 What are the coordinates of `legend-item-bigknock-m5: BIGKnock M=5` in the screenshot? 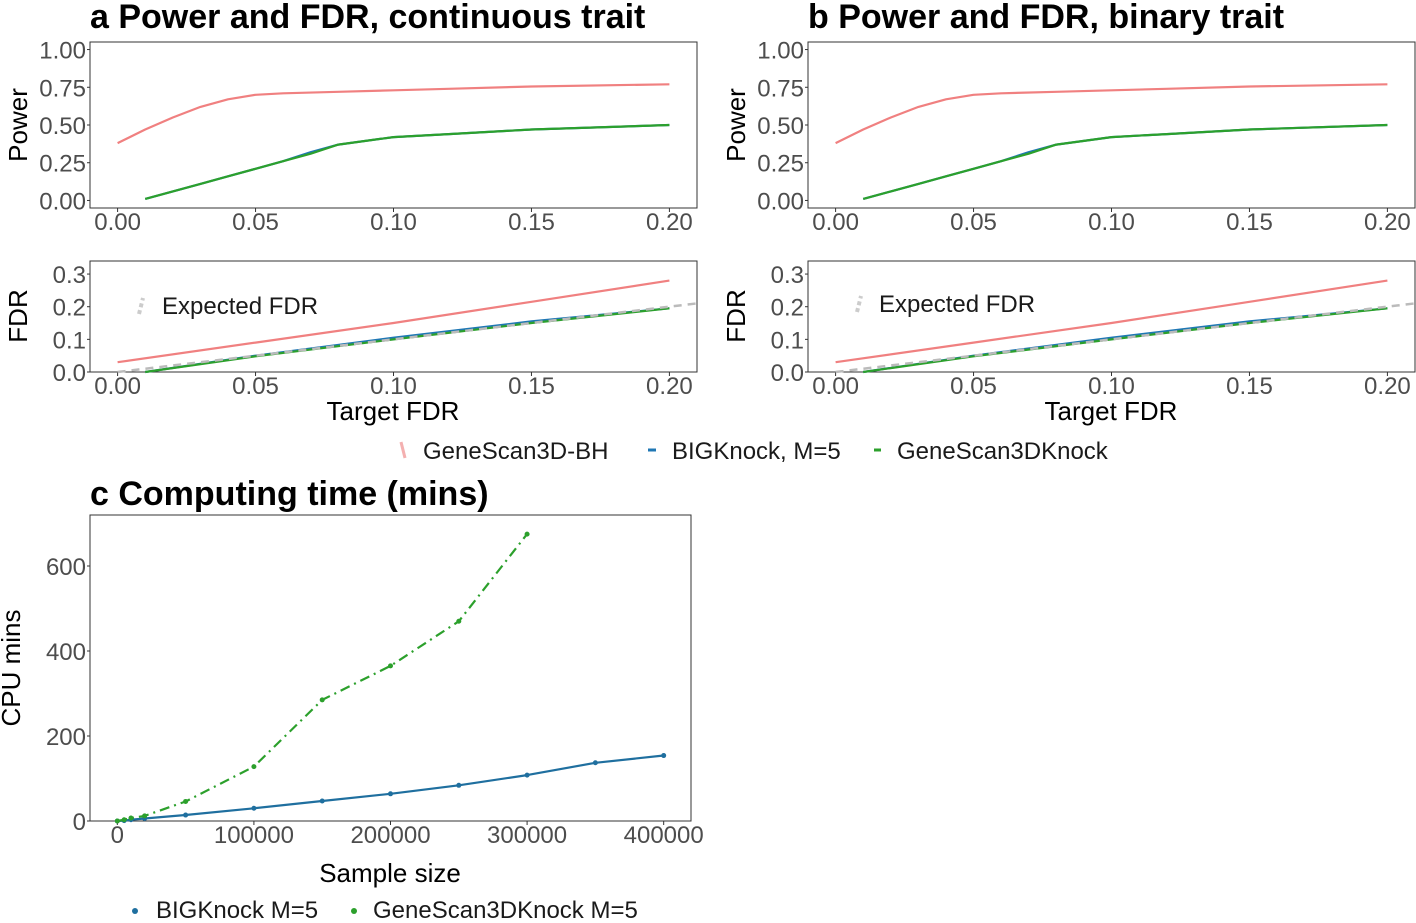 It's located at (225, 910).